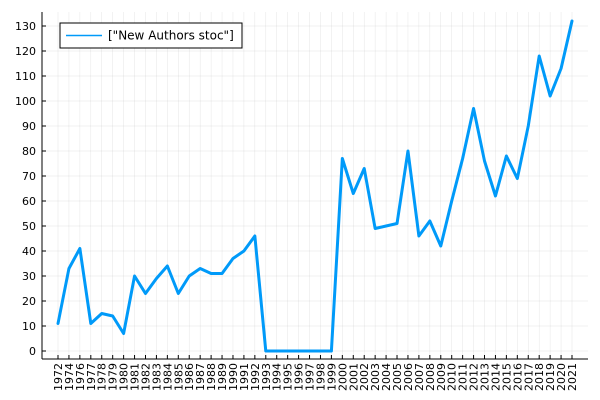 This screenshot has width=600, height=400. What do you see at coordinates (211, 377) in the screenshot?
I see `x-tick-label: 1988` at bounding box center [211, 377].